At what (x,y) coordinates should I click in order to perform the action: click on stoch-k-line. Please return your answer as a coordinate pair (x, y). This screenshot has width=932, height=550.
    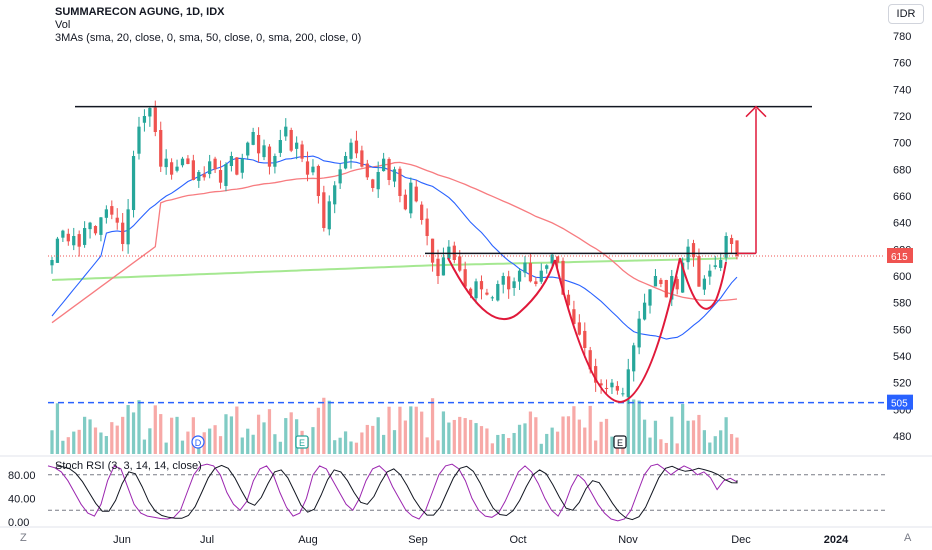
    Looking at the image, I should click on (392, 492).